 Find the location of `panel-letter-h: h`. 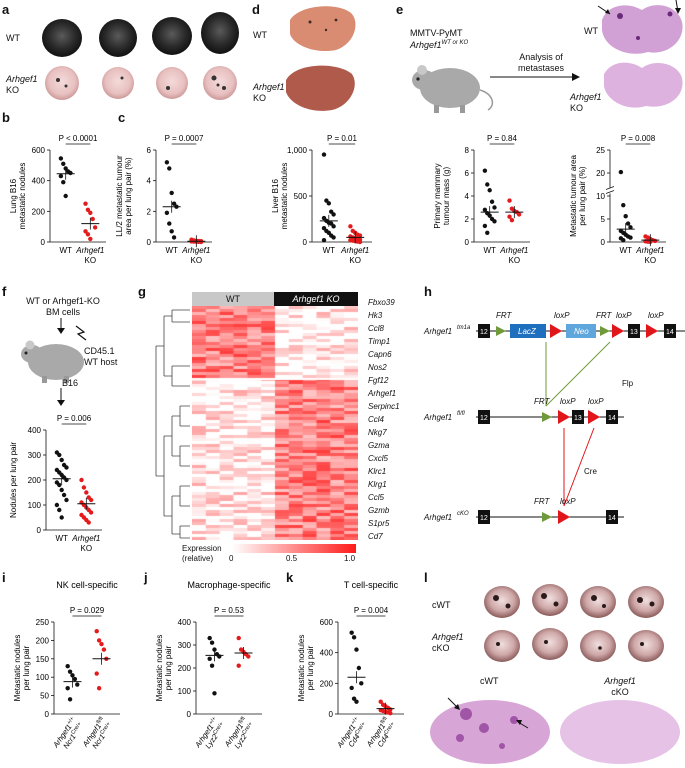

panel-letter-h: h is located at coordinates (428, 291).